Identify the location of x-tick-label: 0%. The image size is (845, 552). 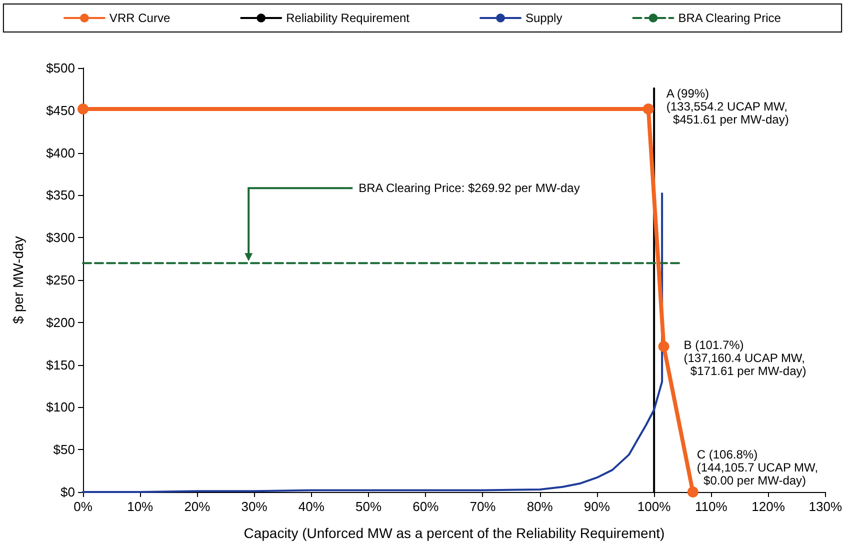
(83, 506).